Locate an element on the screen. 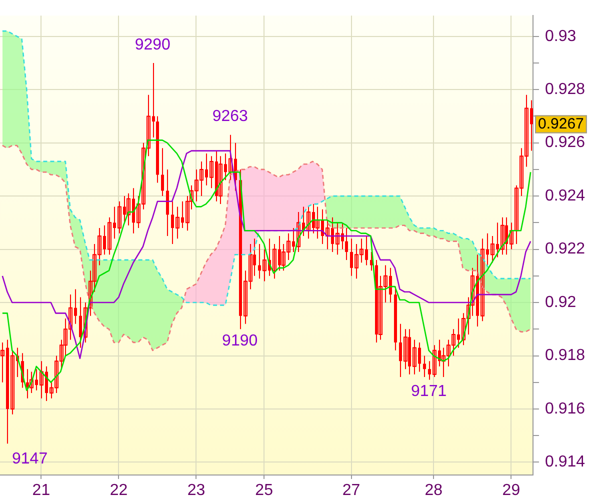 This screenshot has width=600, height=498. text: 0.9267 is located at coordinates (561, 123).